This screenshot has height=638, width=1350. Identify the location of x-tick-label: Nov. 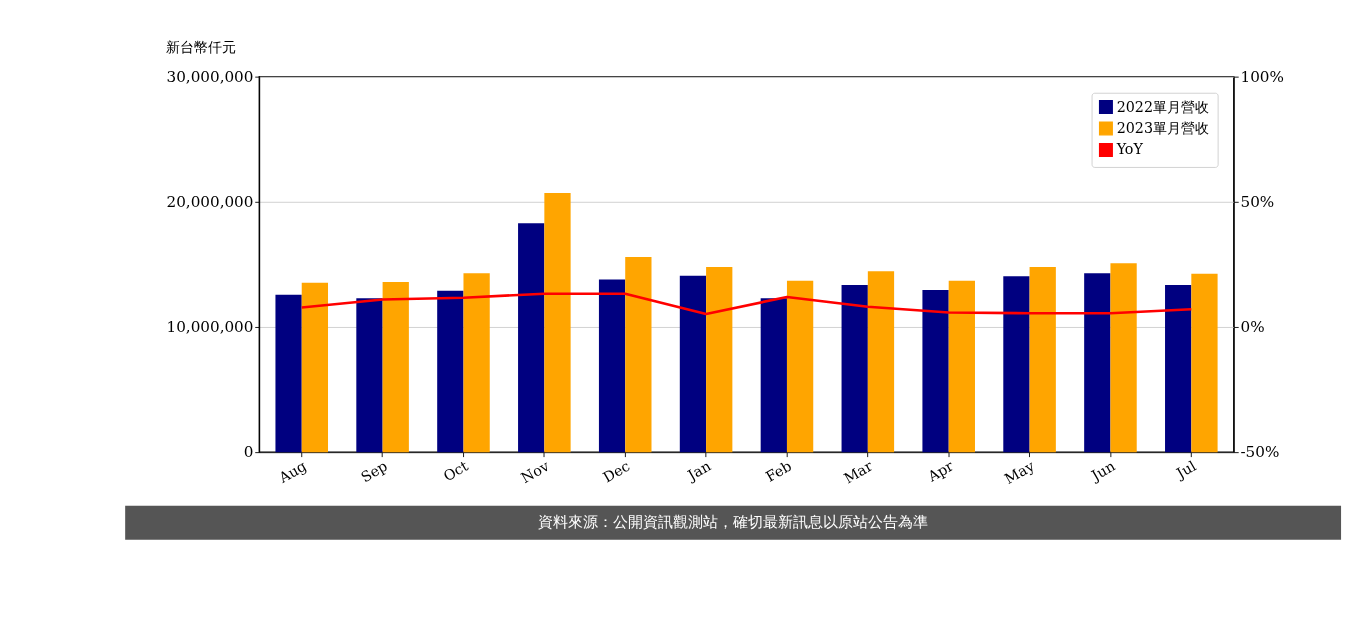
(535, 472).